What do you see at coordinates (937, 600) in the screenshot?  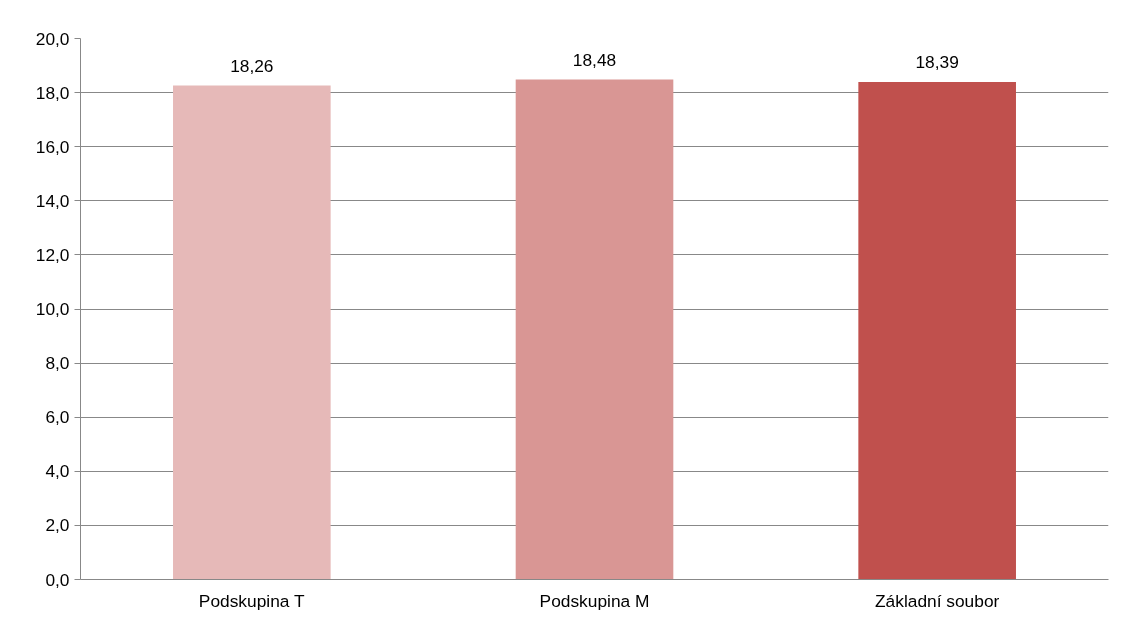 I see `x-tick-label: Základní soubor` at bounding box center [937, 600].